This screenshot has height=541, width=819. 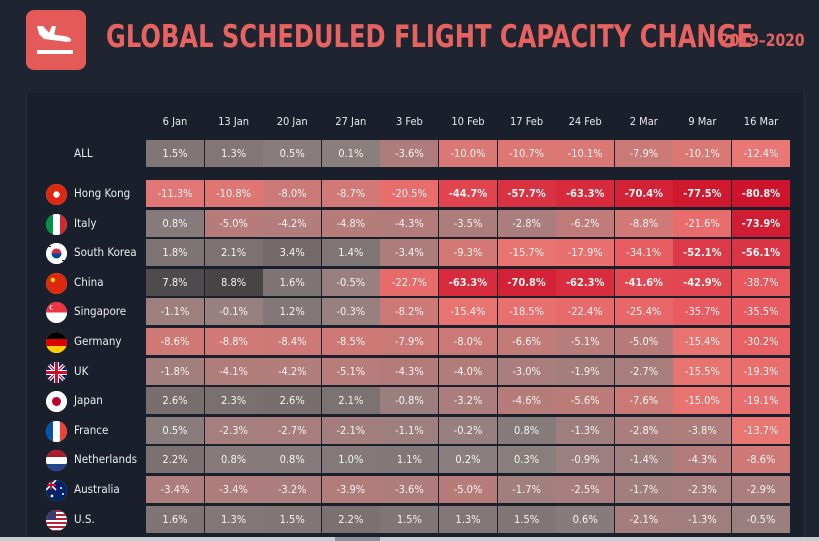 What do you see at coordinates (761, 253) in the screenshot?
I see `heatmap-cell: -56.1%` at bounding box center [761, 253].